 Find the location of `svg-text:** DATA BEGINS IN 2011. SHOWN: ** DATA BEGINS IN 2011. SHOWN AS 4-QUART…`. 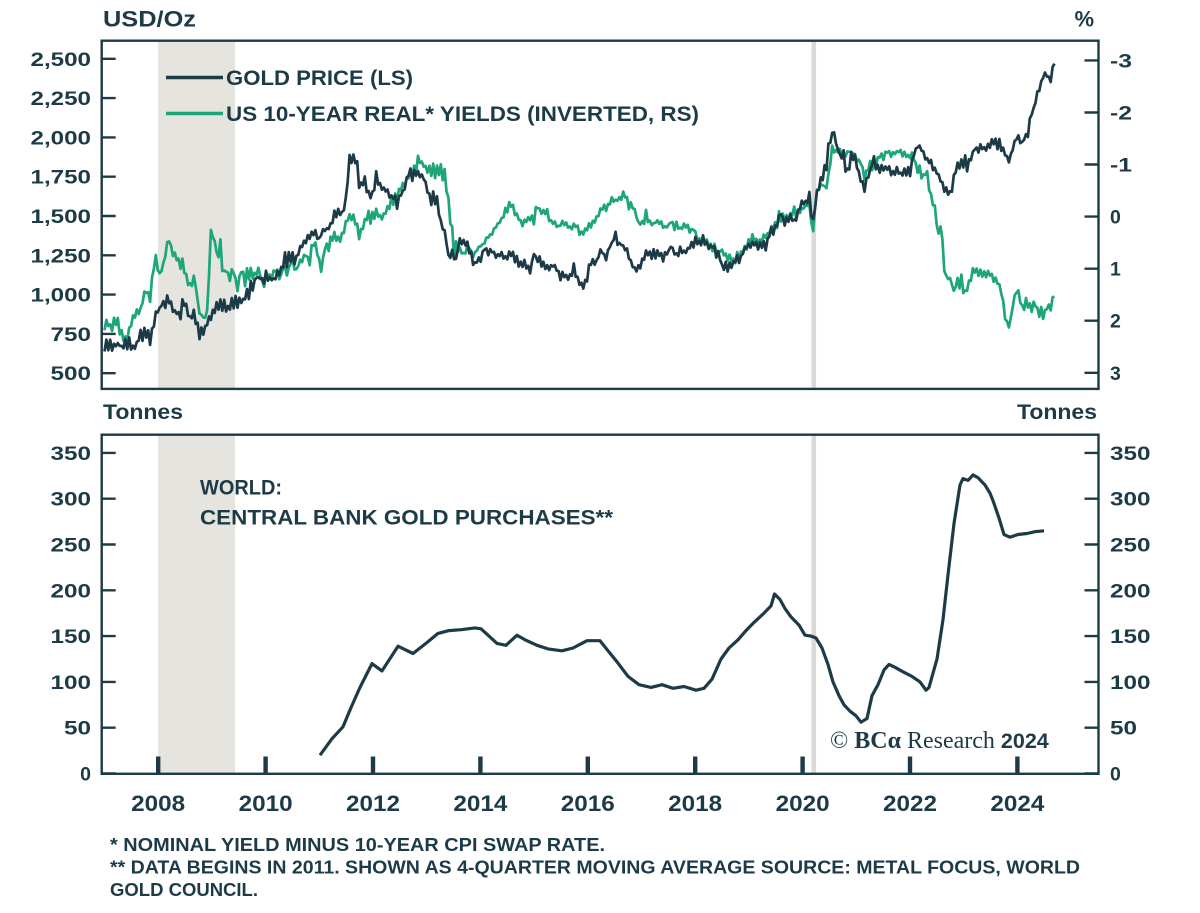

svg-text:** DATA BEGINS IN 2011. SHOWN: ** DATA BEGINS IN 2011. SHOWN AS 4-QUART… is located at coordinates (595, 868).